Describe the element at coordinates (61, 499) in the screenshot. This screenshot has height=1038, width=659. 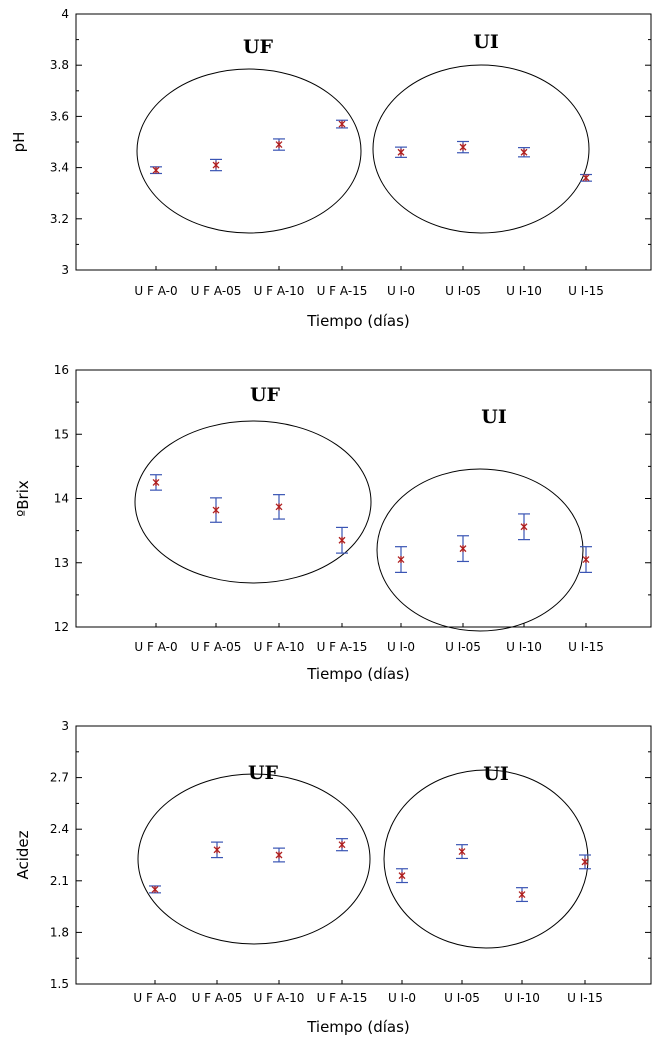
I see `y-tick-label: 14` at that location.